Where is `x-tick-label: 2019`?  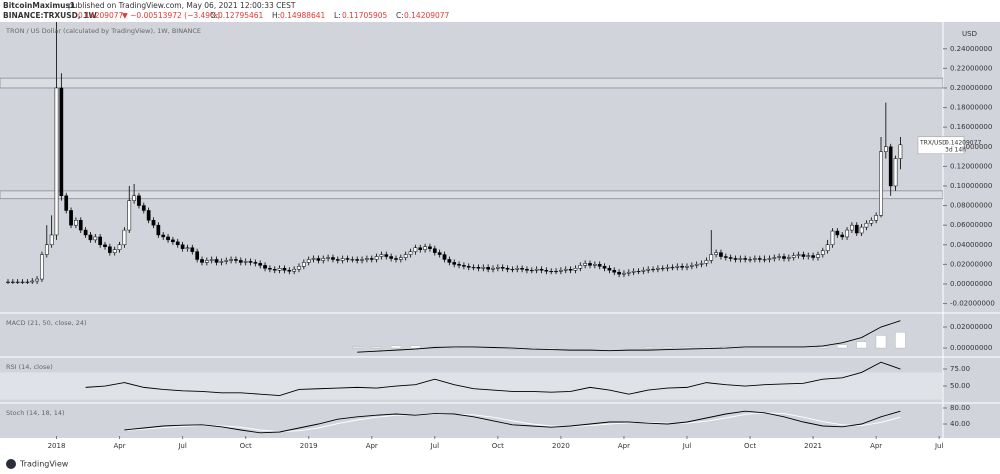
x-tick-label: 2019 is located at coordinates (309, 446).